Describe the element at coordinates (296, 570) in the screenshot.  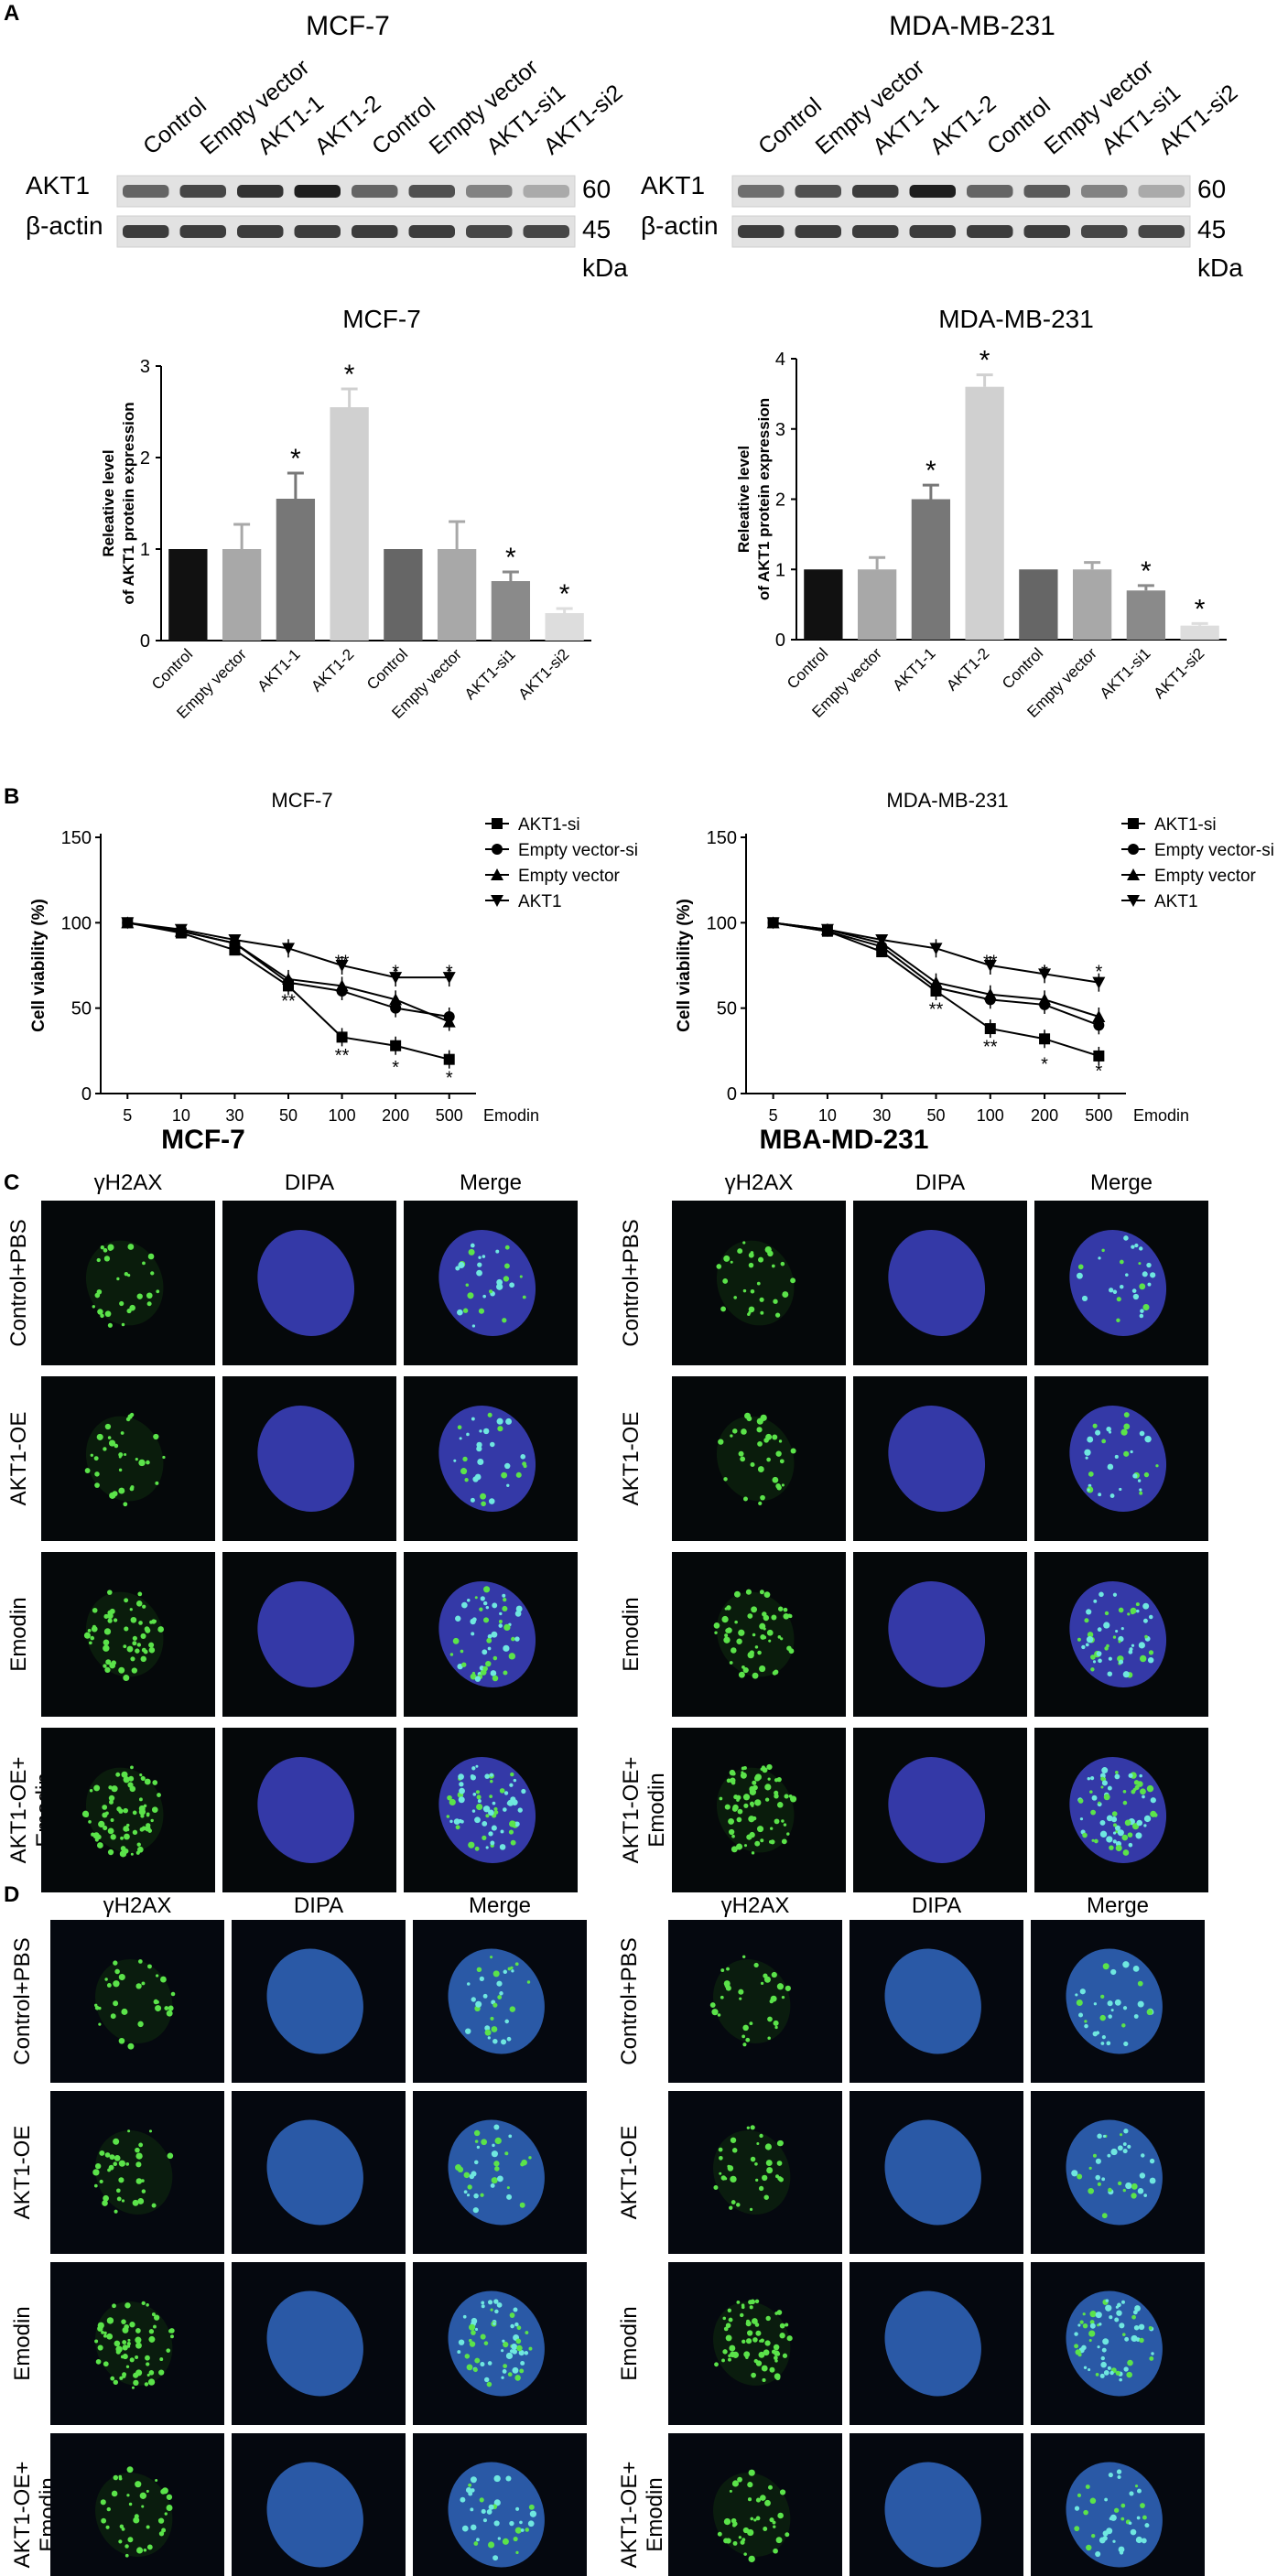
I see `bar` at that location.